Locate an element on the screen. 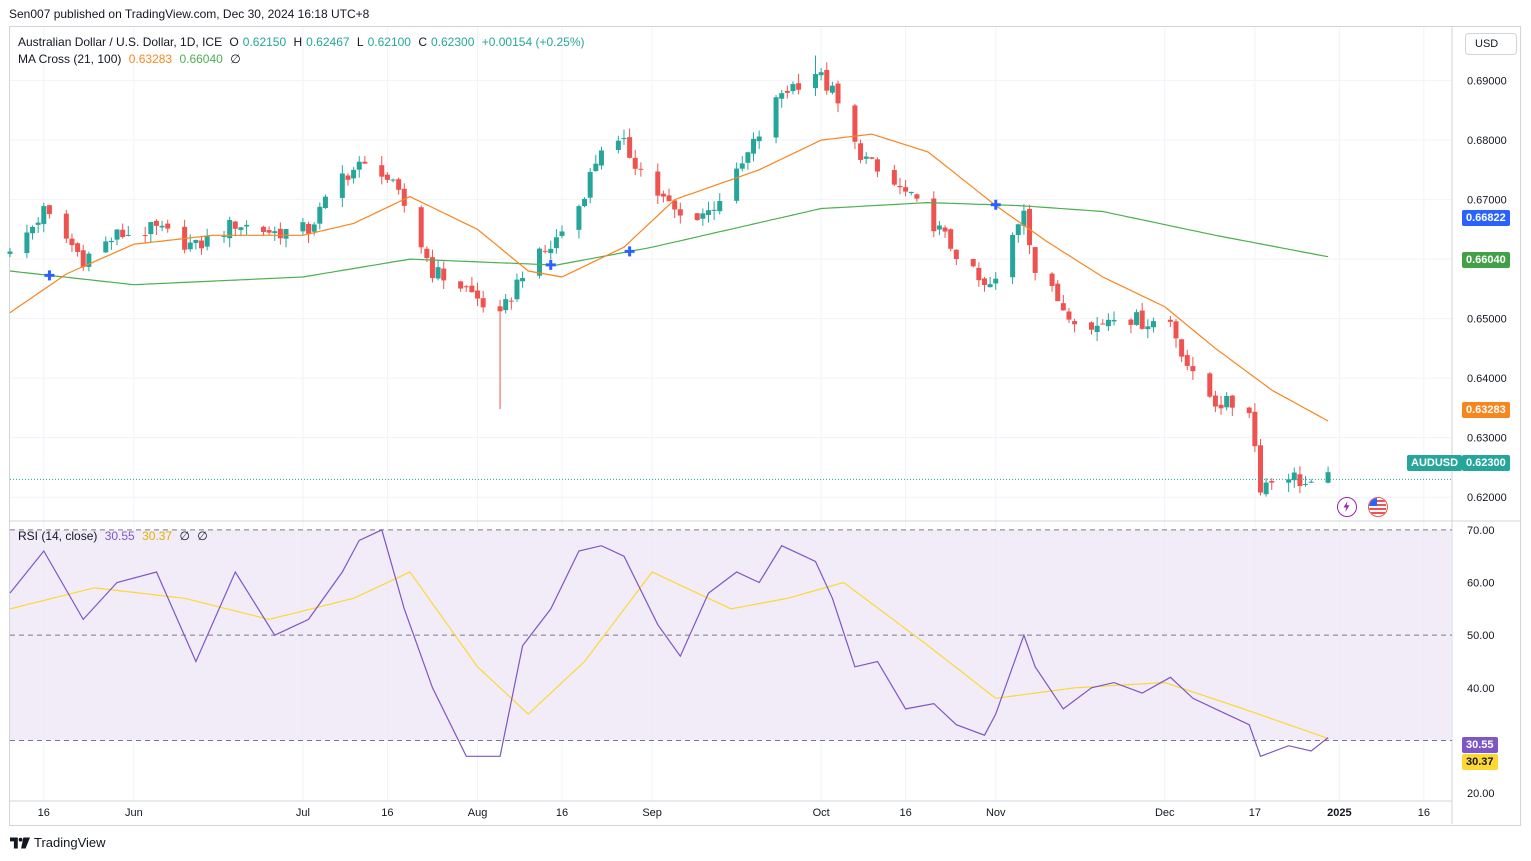  ma-fast-value: 0.63283 is located at coordinates (150, 59).